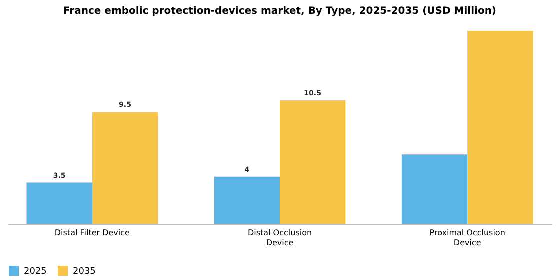 The height and width of the screenshot is (280, 560). What do you see at coordinates (280, 238) in the screenshot?
I see `x-tick-label: Distal Occlusion Device` at bounding box center [280, 238].